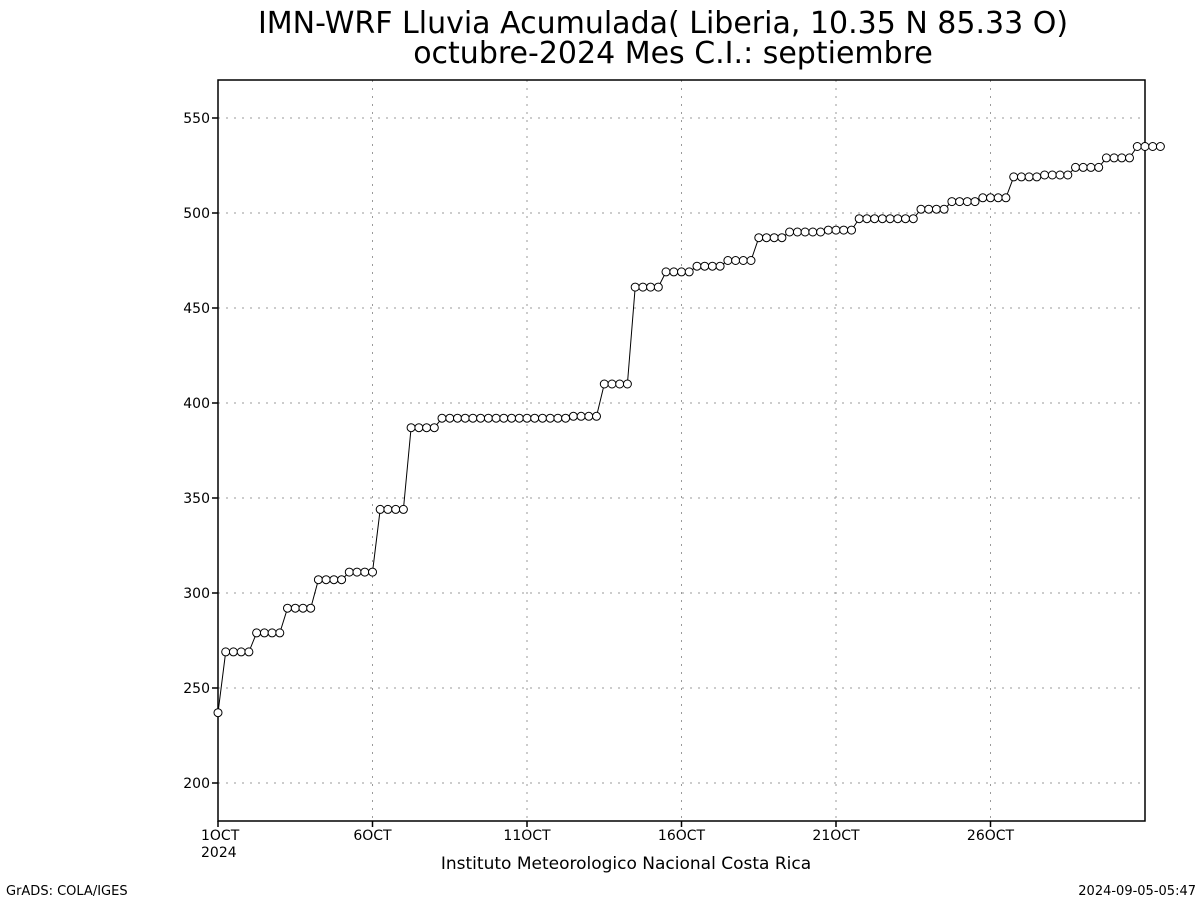  Describe the element at coordinates (991, 836) in the screenshot. I see `x-tick-label: 26OCT` at that location.